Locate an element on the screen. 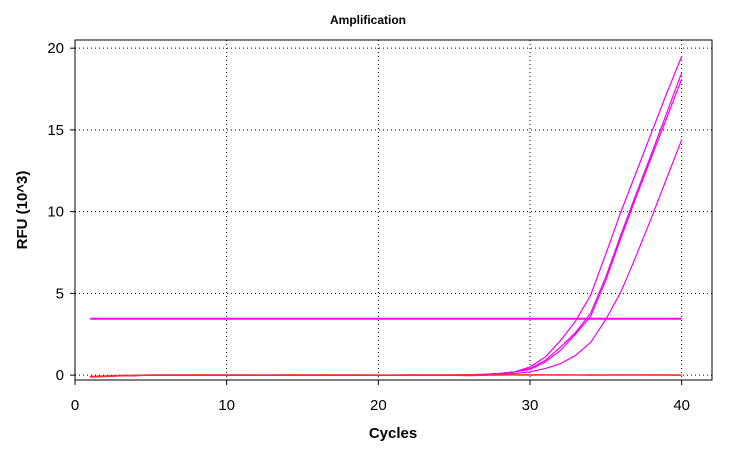 This screenshot has width=737, height=454. y-axis: 0 5 10 15 20 is located at coordinates (61, 212).